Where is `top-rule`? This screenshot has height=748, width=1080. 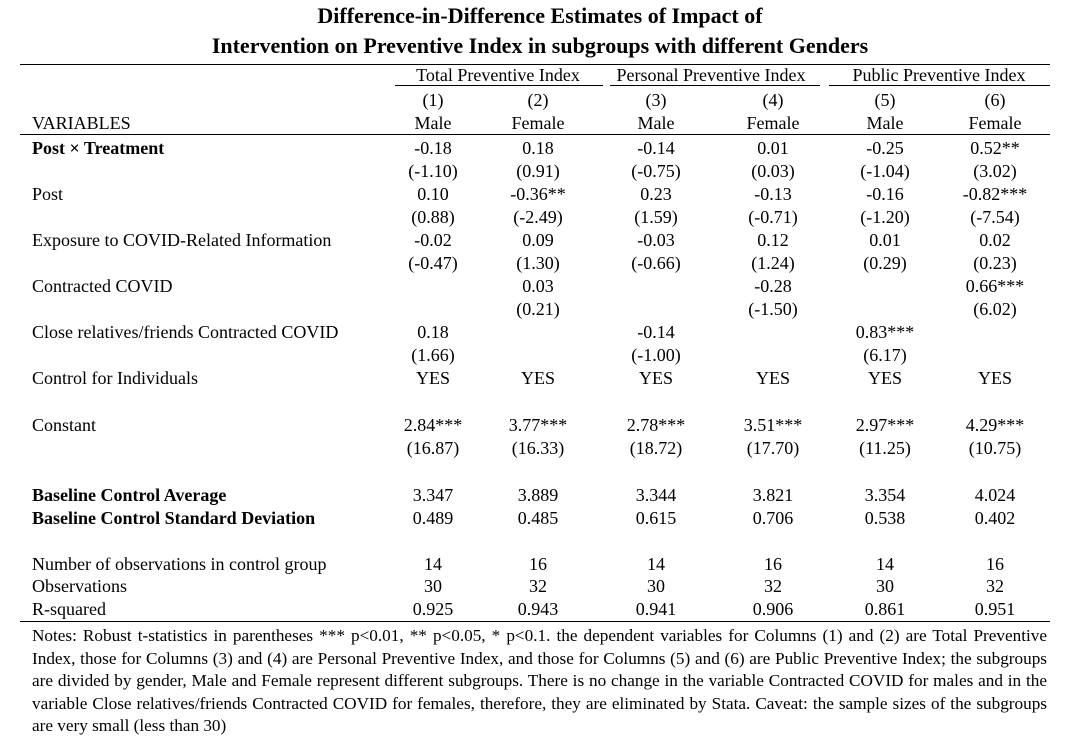 top-rule is located at coordinates (535, 64).